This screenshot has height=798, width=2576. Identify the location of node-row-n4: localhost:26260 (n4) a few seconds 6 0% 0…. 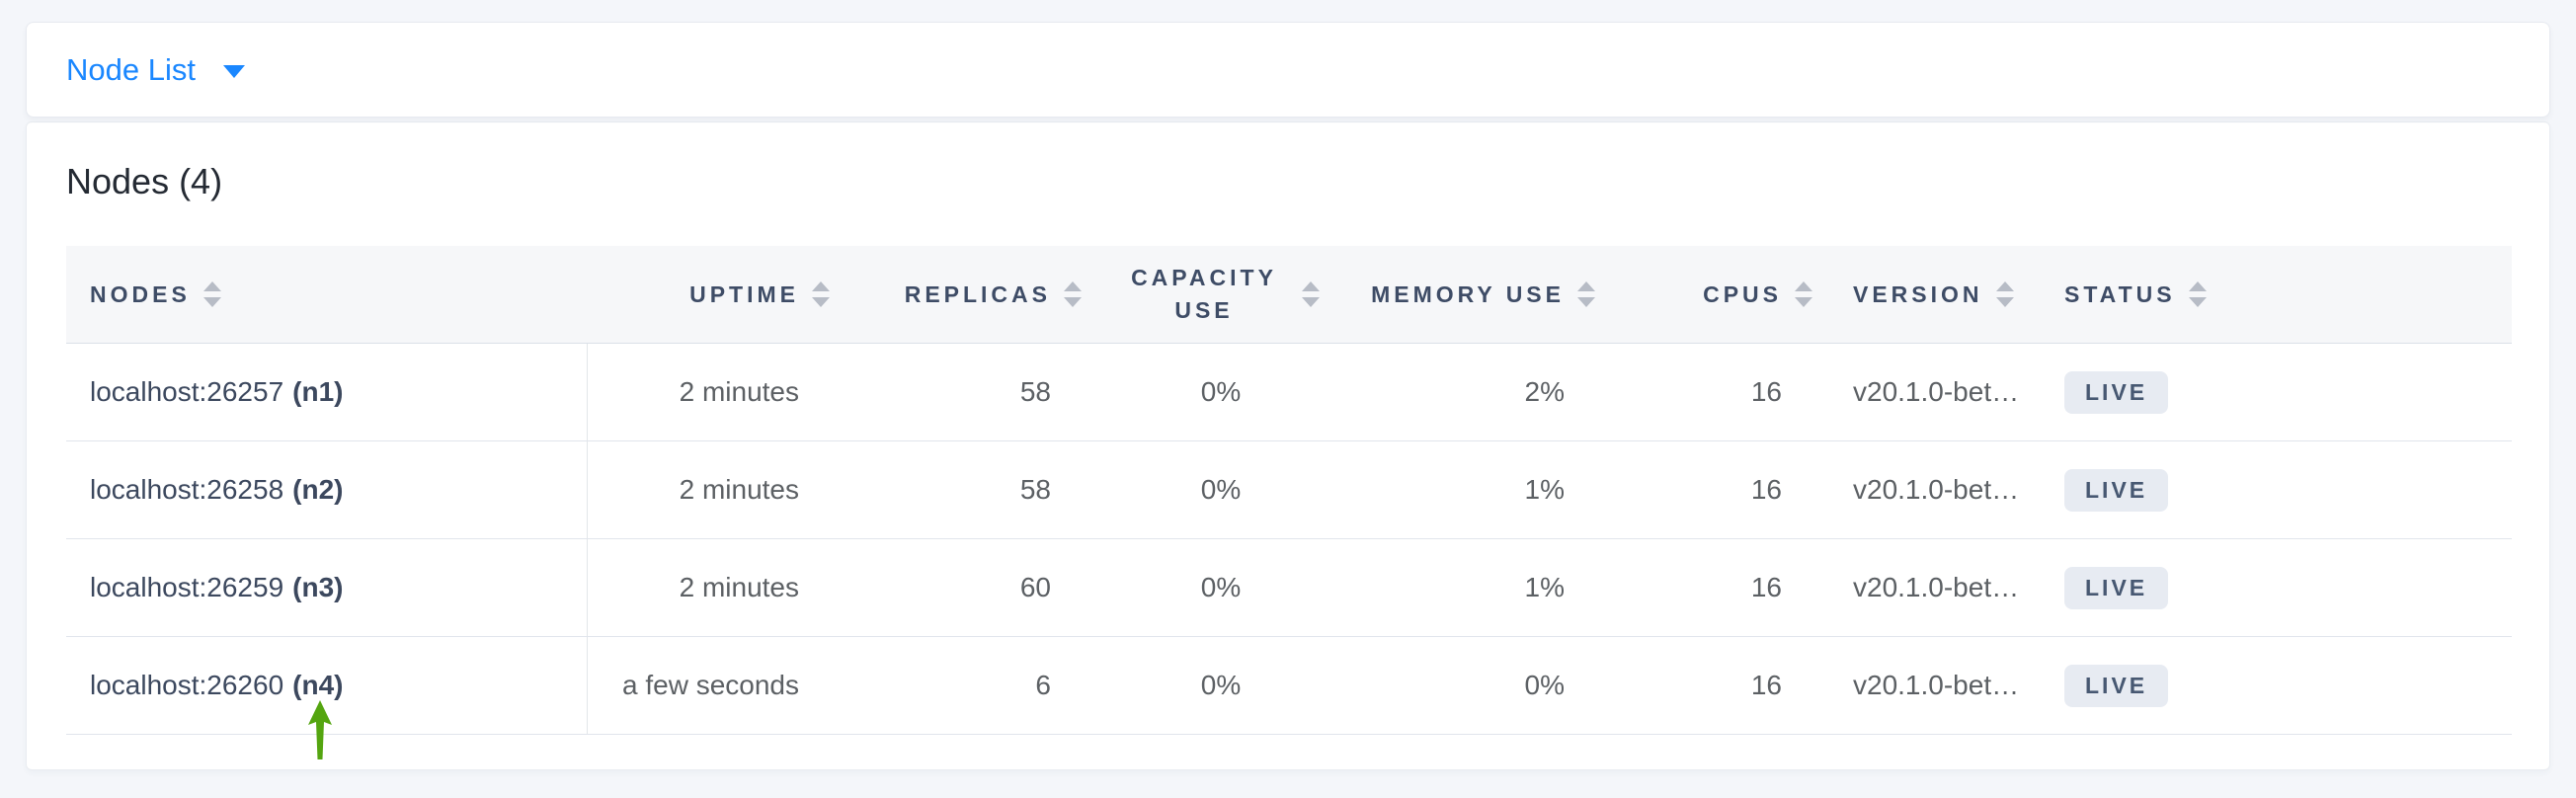
(1289, 686).